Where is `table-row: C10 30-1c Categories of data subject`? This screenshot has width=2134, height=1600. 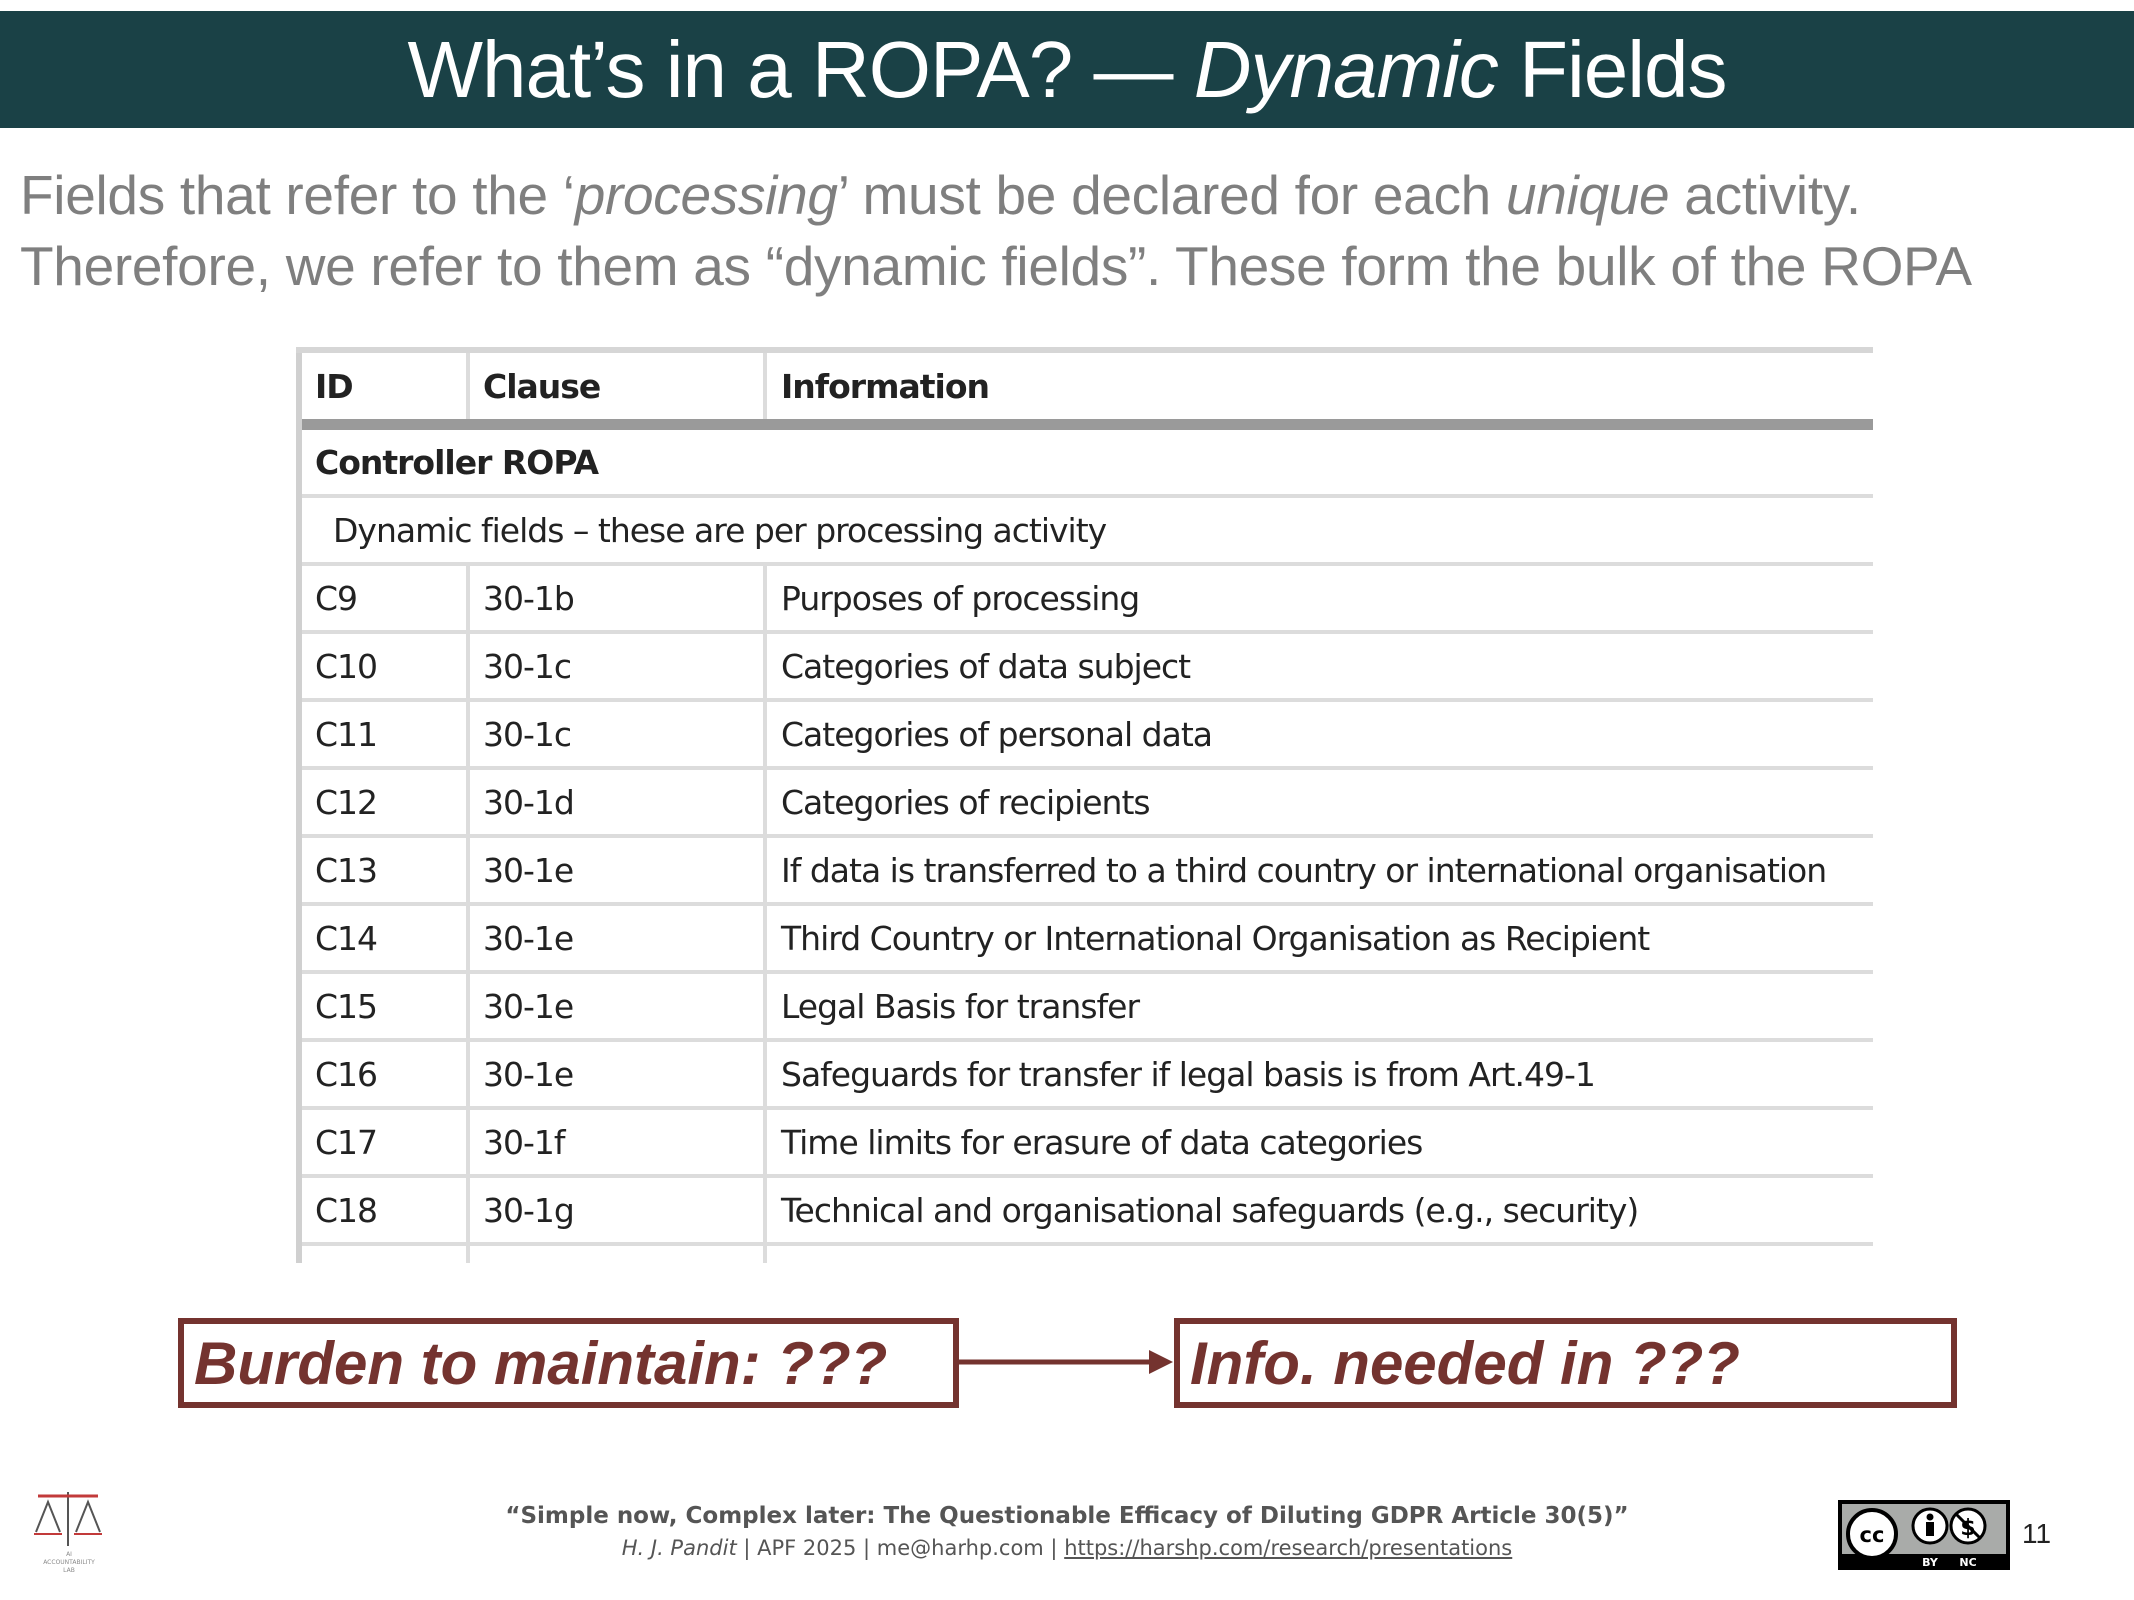
table-row: C10 30-1c Categories of data subject is located at coordinates (1084, 668).